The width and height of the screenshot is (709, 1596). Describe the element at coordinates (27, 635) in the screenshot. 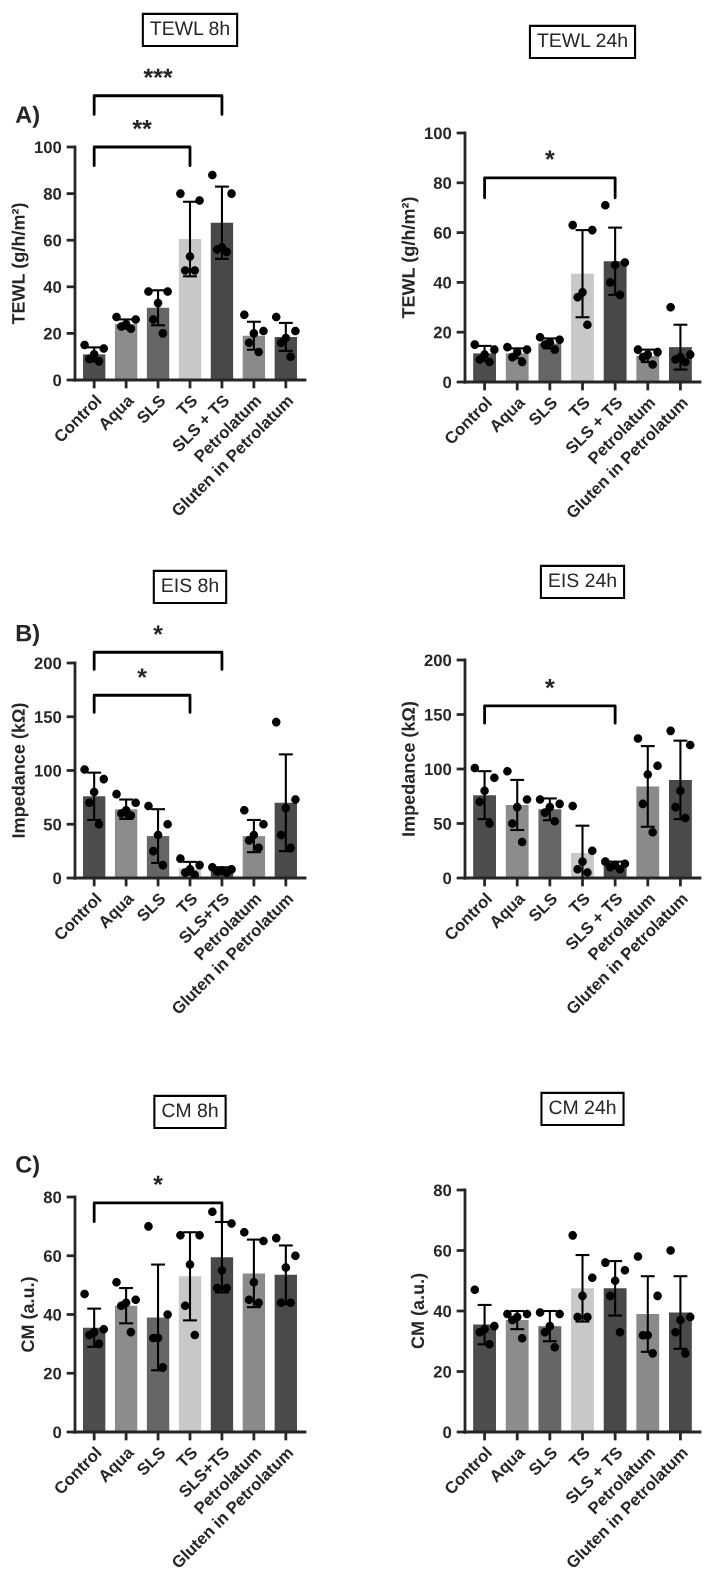

I see `text: B)` at that location.